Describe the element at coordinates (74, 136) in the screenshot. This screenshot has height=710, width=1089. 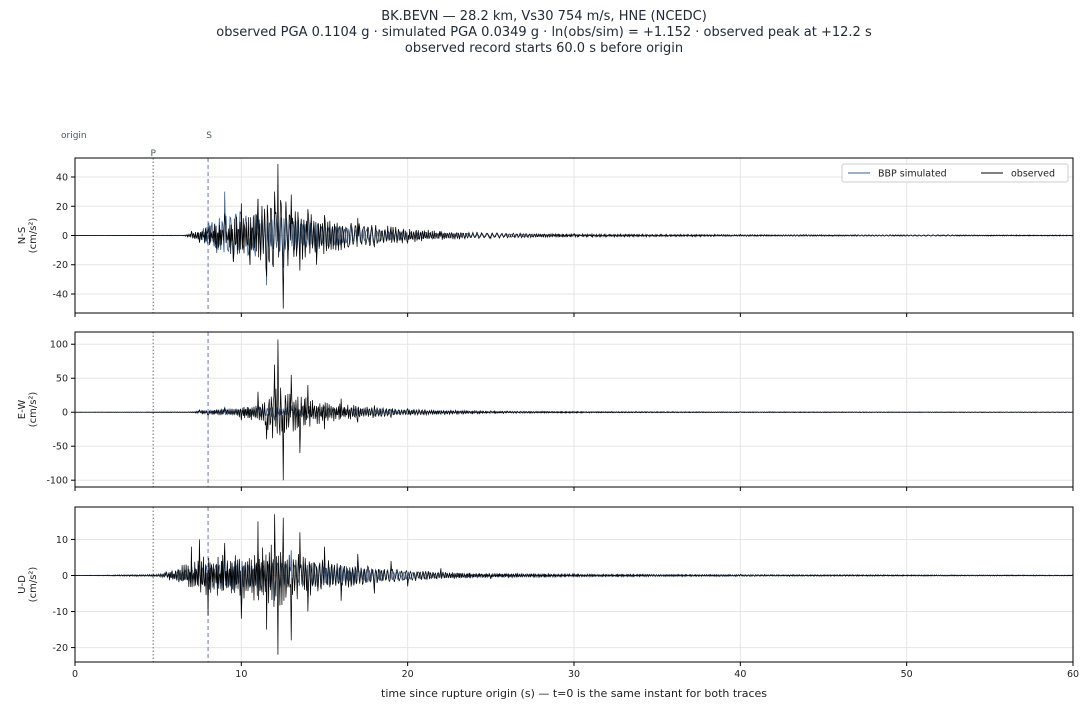
I see `marker-label-origin: origin` at that location.